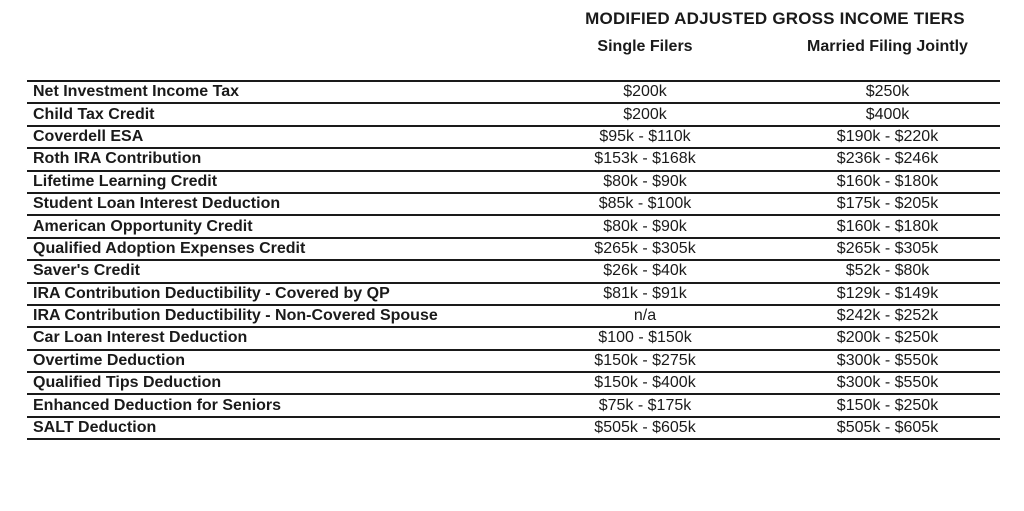 Image resolution: width=1024 pixels, height=511 pixels. Describe the element at coordinates (645, 338) in the screenshot. I see `single-filers-value: $100 - $150k` at that location.